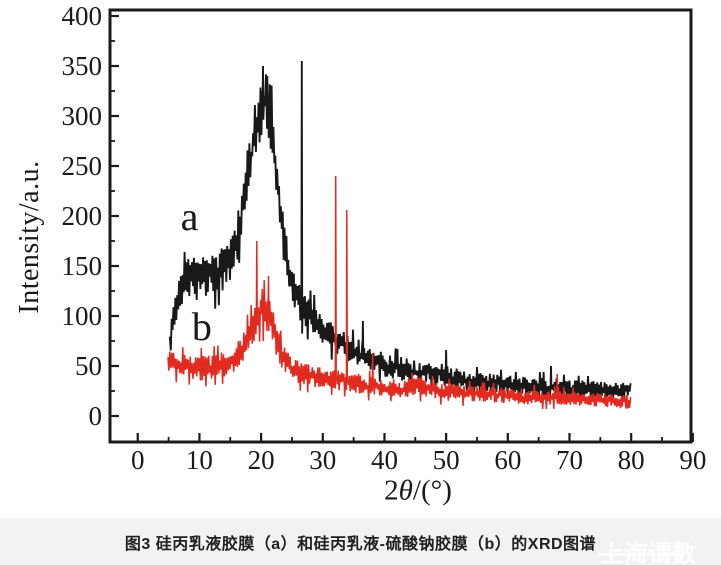  I want to click on x-tick-label: 80, so click(631, 460).